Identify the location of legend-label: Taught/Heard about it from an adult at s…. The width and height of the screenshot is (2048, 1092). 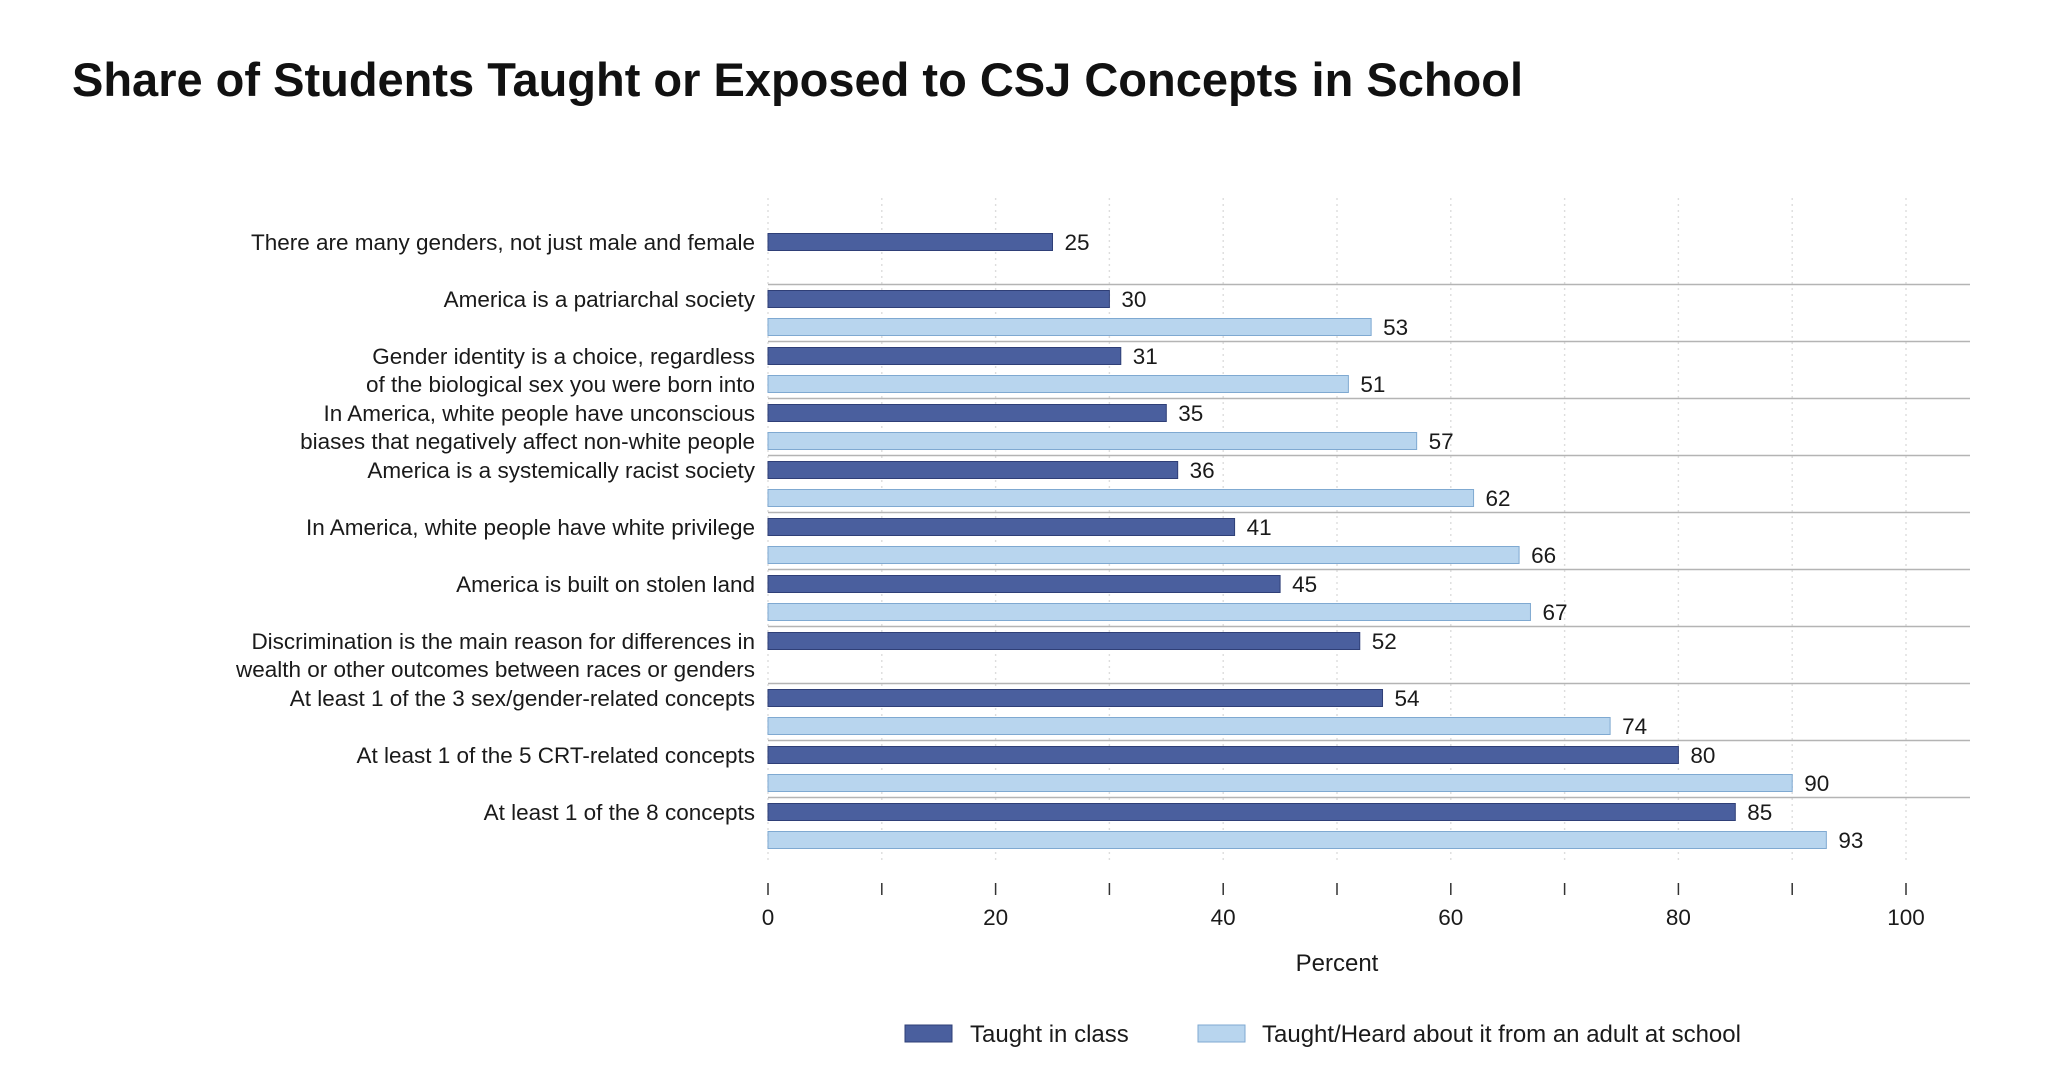
(1501, 1034).